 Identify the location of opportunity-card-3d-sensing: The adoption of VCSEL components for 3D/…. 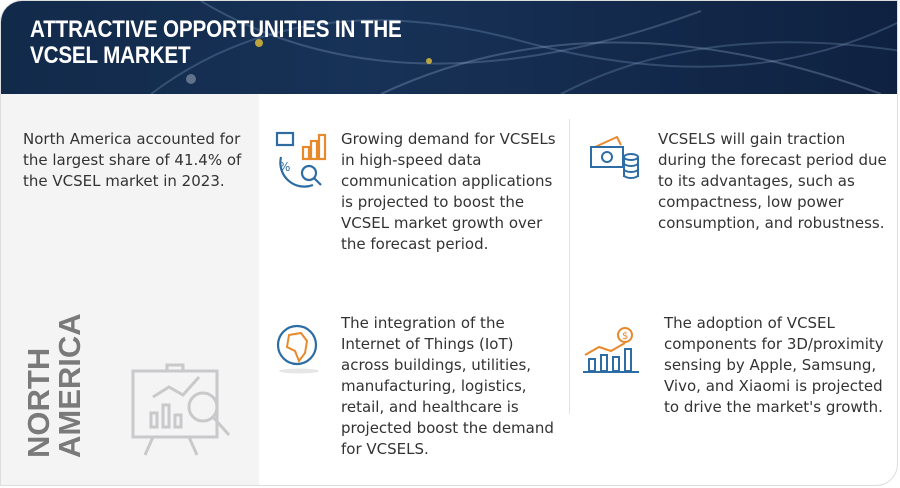
(774, 365).